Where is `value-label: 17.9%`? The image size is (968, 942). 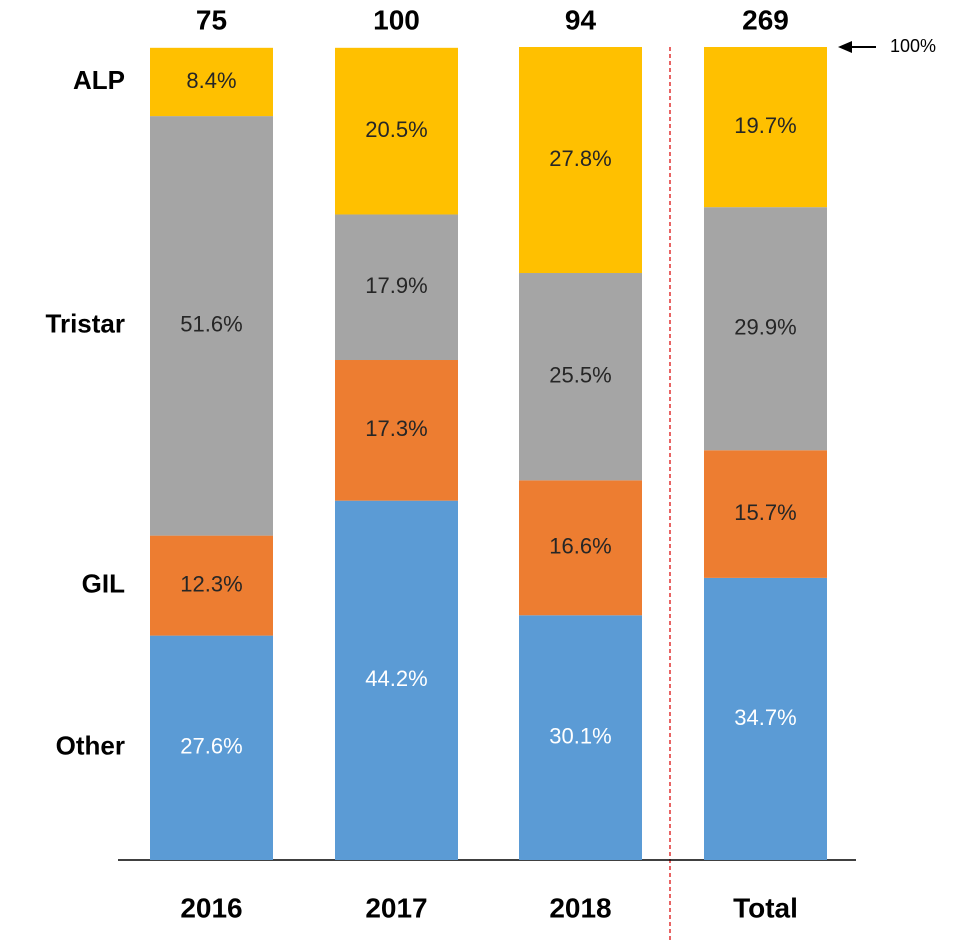 value-label: 17.9% is located at coordinates (396, 285).